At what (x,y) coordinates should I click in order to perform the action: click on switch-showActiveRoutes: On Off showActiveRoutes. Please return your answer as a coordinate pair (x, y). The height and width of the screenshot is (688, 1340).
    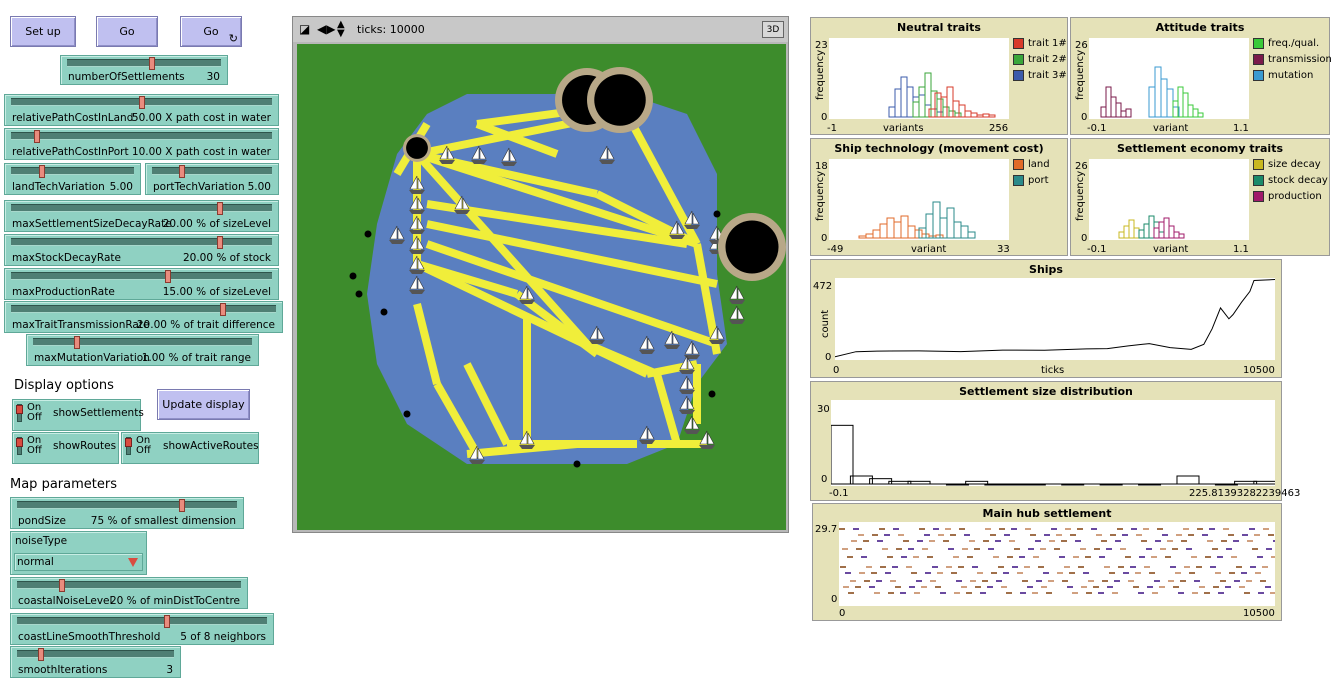
    Looking at the image, I should click on (190, 448).